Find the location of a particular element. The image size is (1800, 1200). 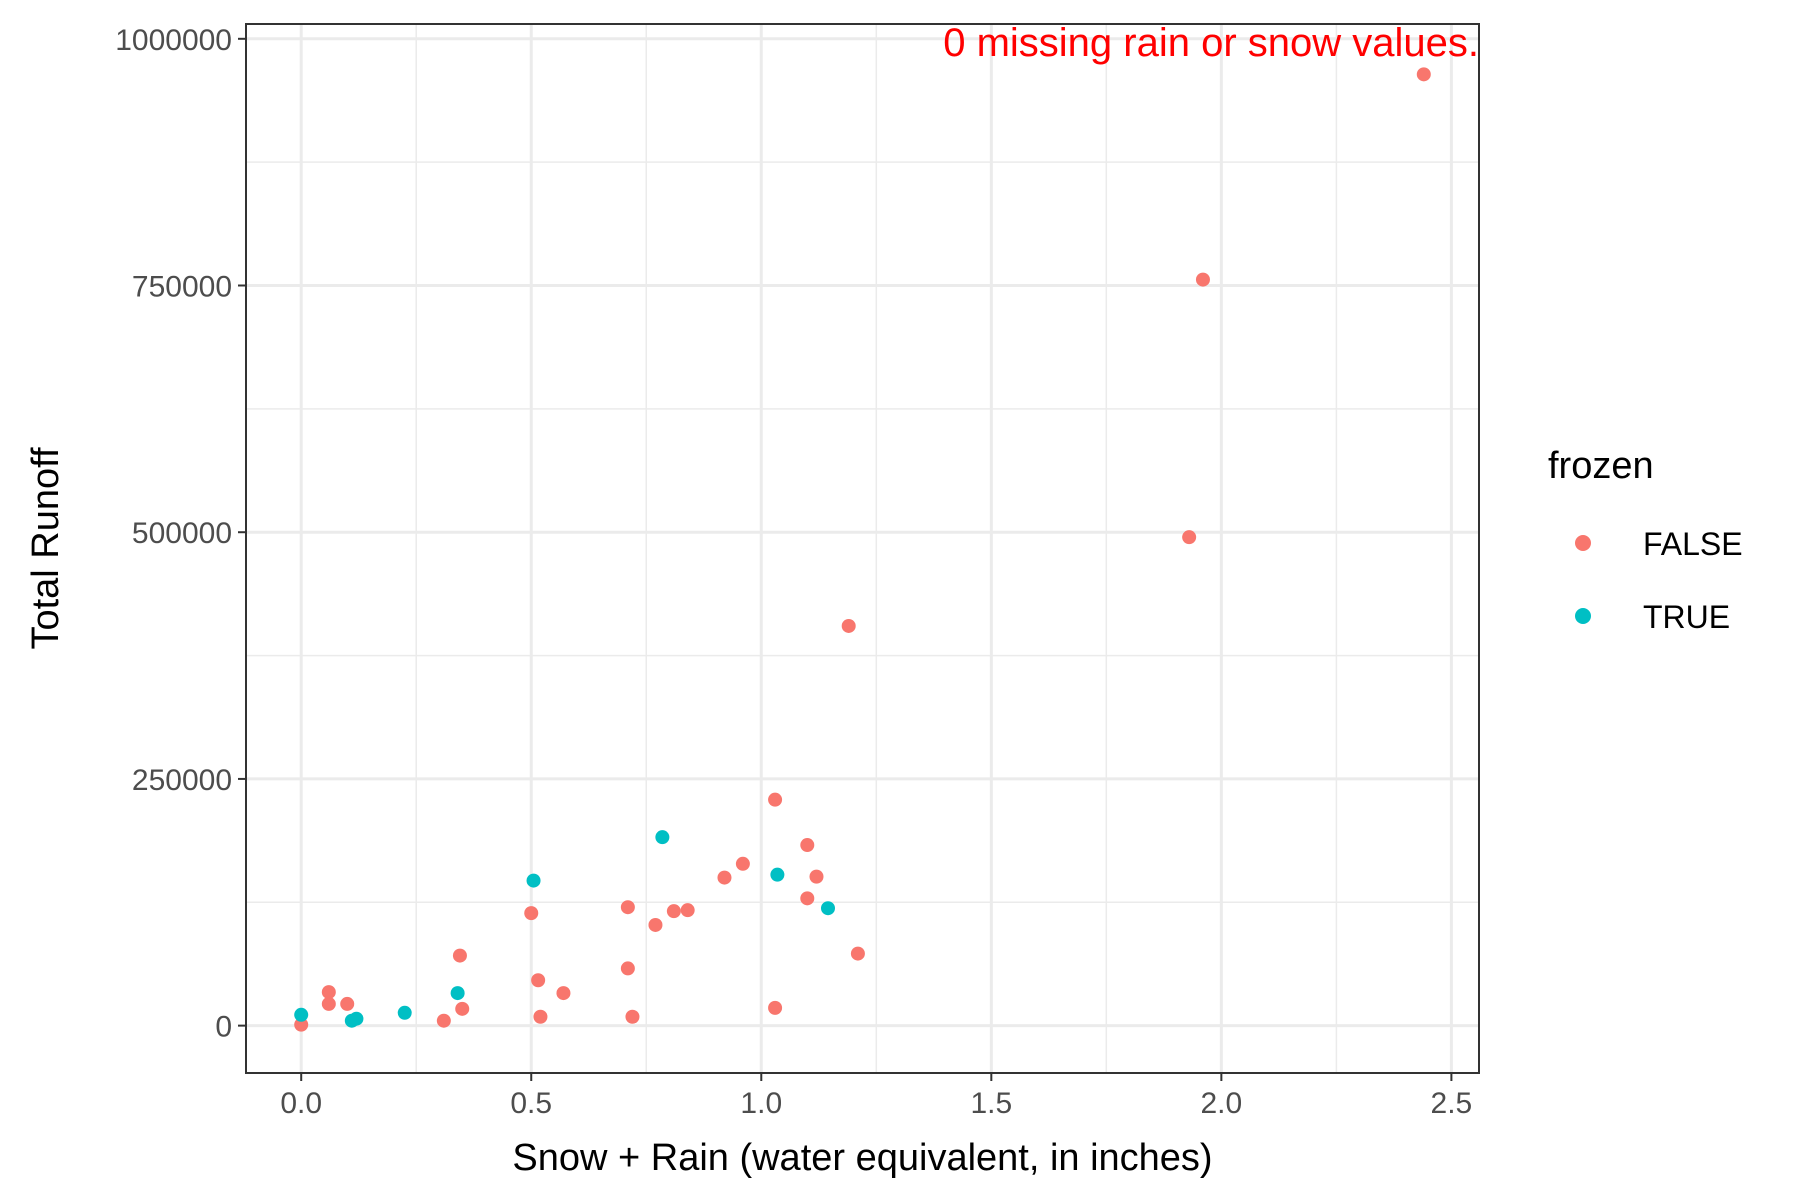

y-tick-label: 500000 is located at coordinates (182, 533).